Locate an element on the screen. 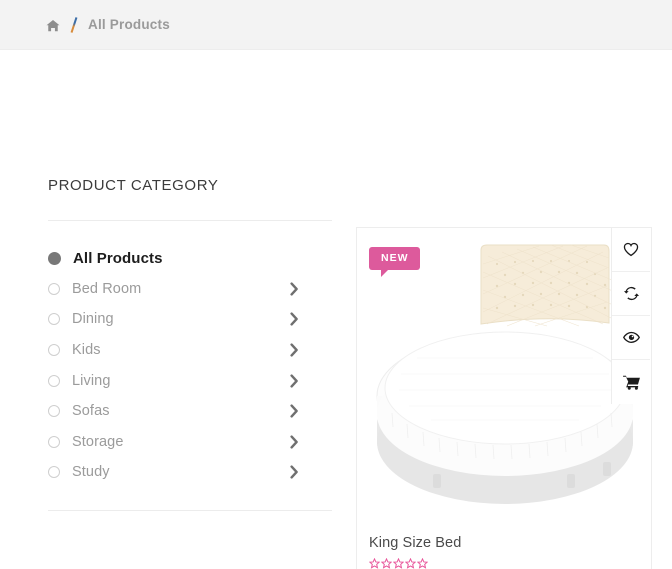 The width and height of the screenshot is (672, 569). sidebar-item-living: Living is located at coordinates (190, 380).